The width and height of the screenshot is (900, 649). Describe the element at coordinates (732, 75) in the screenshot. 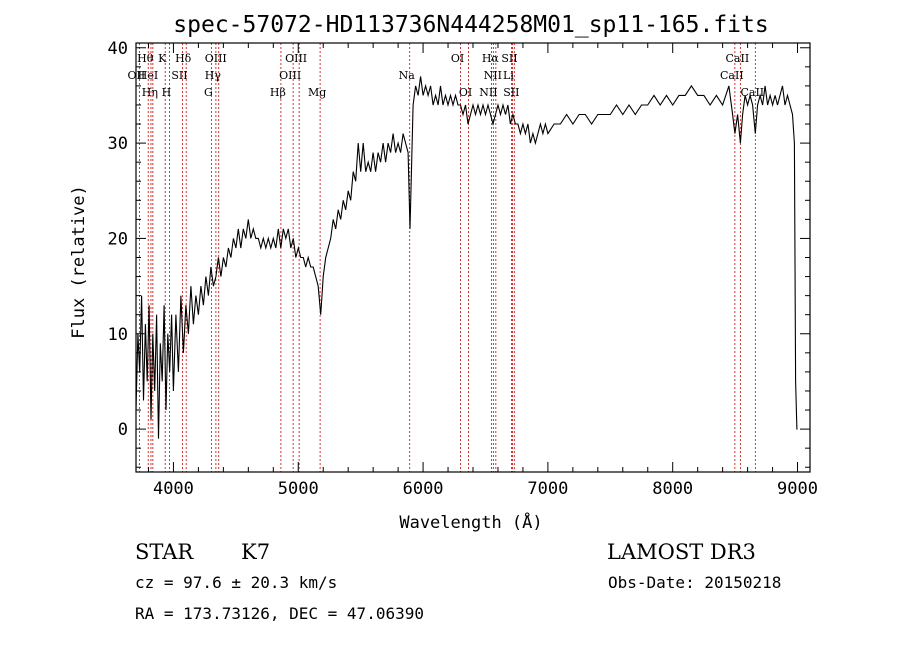

I see `line-marker-label-24: CaII` at that location.